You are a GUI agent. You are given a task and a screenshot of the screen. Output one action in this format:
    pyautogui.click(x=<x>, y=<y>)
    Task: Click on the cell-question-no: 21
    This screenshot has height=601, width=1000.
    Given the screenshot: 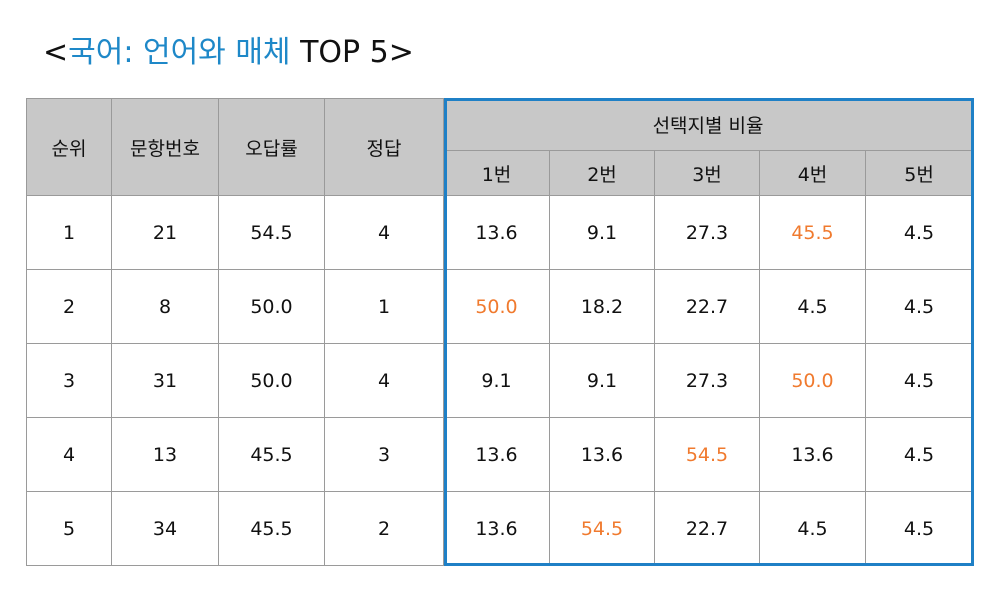 What is the action you would take?
    pyautogui.click(x=165, y=232)
    